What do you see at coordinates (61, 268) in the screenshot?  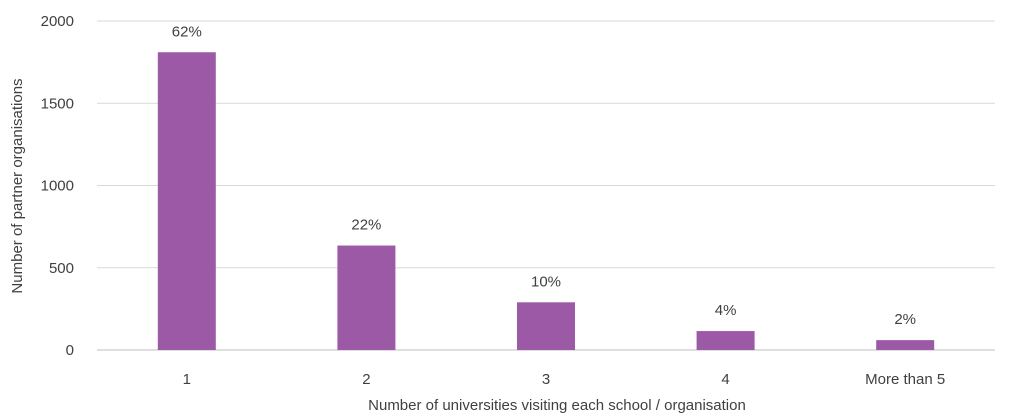 I see `y-tick-label: 500` at bounding box center [61, 268].